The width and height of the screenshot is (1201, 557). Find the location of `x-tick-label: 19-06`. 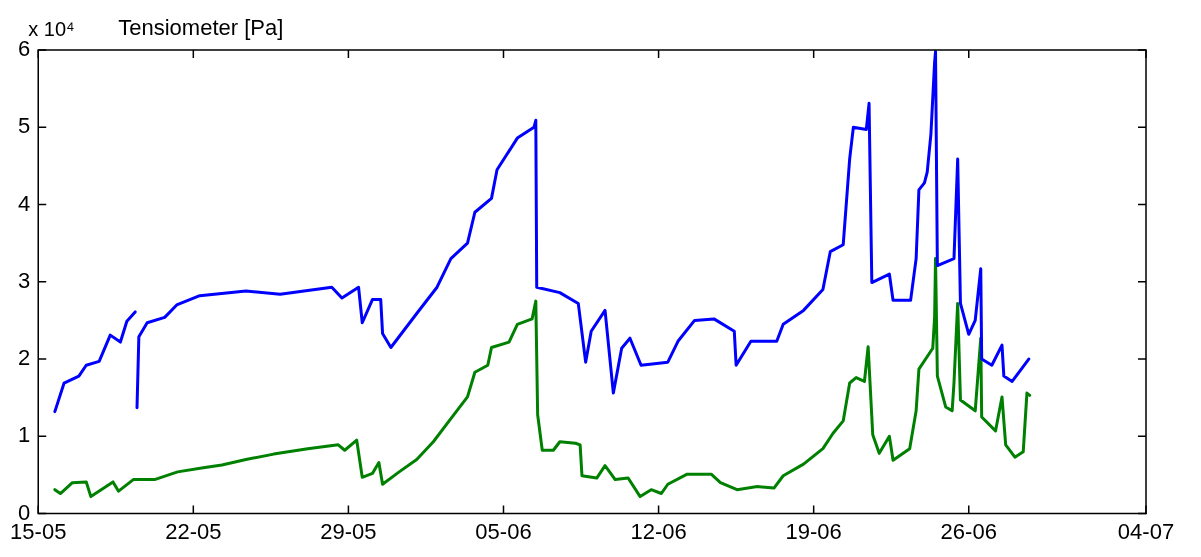

x-tick-label: 19-06 is located at coordinates (813, 531).